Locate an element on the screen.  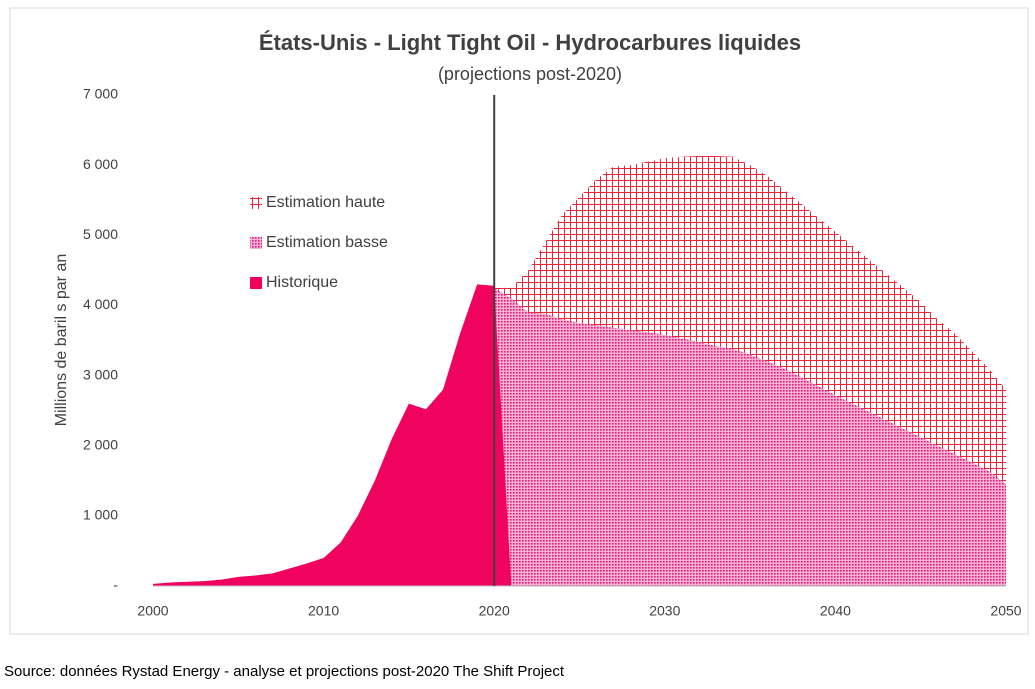
y-tick-label: 5 000 is located at coordinates (100, 234).